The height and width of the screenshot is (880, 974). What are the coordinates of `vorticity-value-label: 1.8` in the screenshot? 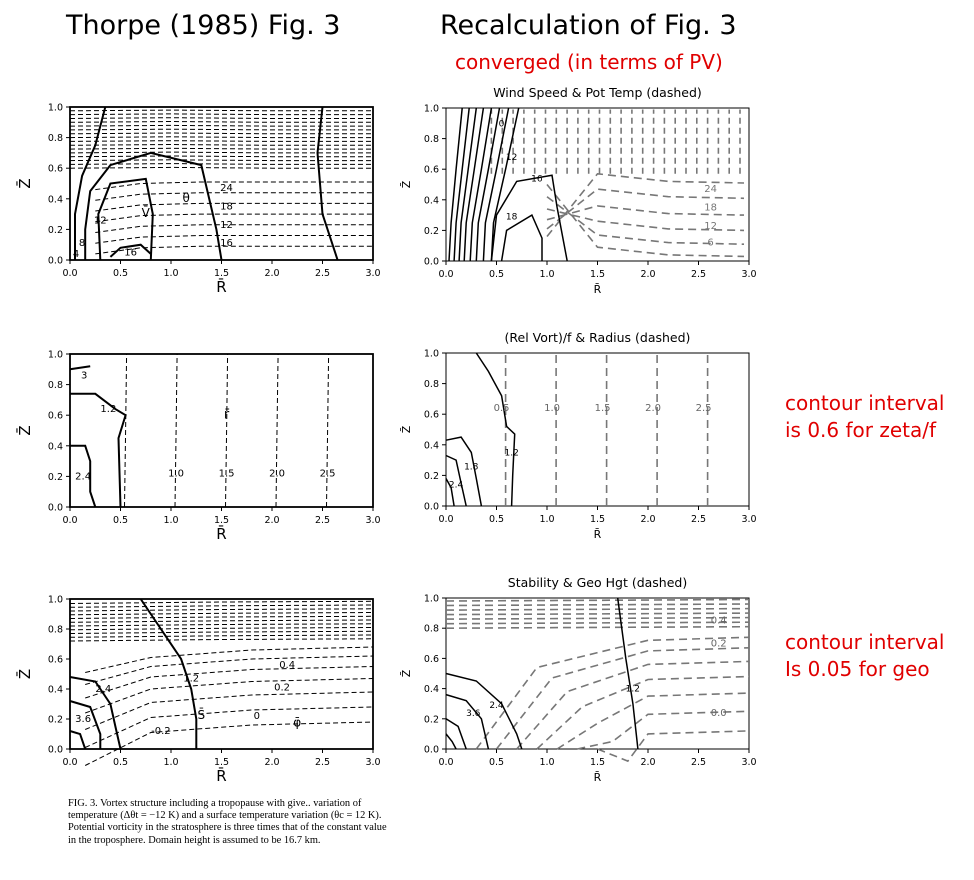 It's located at (471, 467).